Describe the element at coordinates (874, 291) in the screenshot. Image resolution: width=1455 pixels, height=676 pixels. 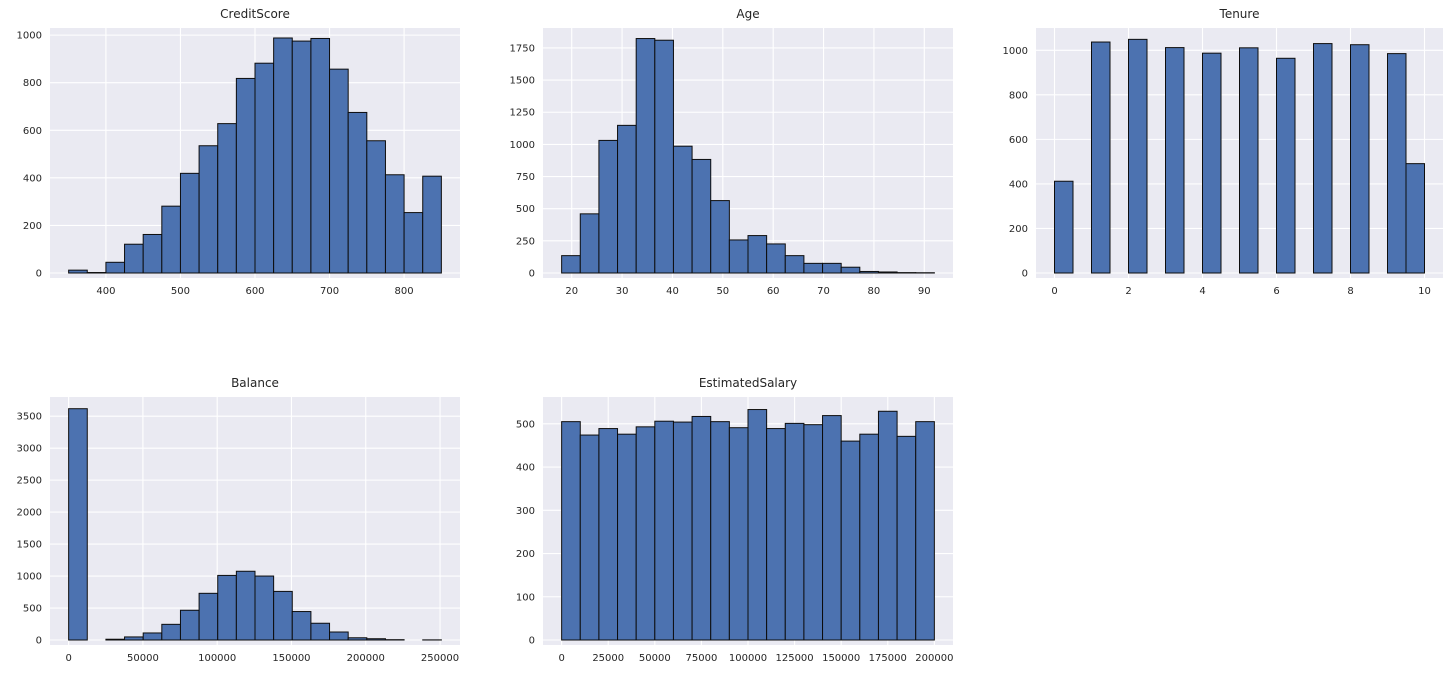
I see `x-tick-label: 80` at that location.